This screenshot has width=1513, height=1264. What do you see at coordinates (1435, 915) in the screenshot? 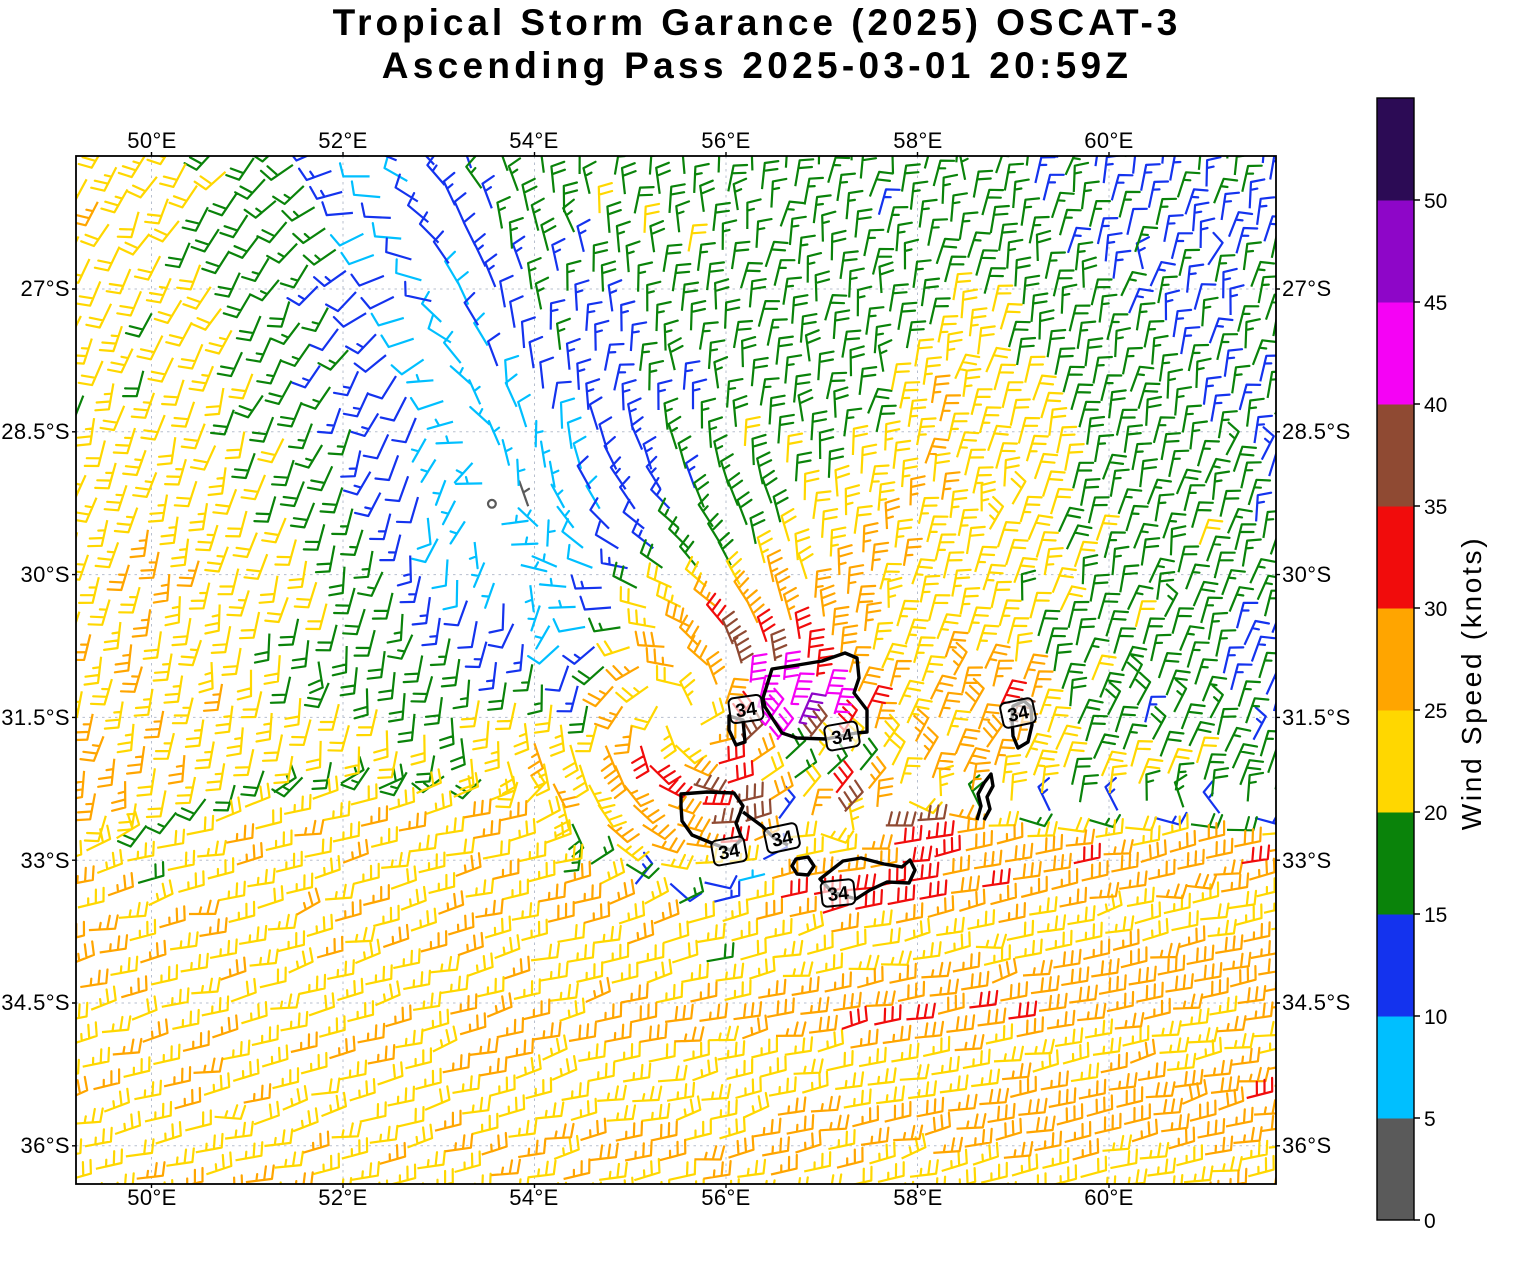
I see `svg-text: 15` at bounding box center [1435, 915].